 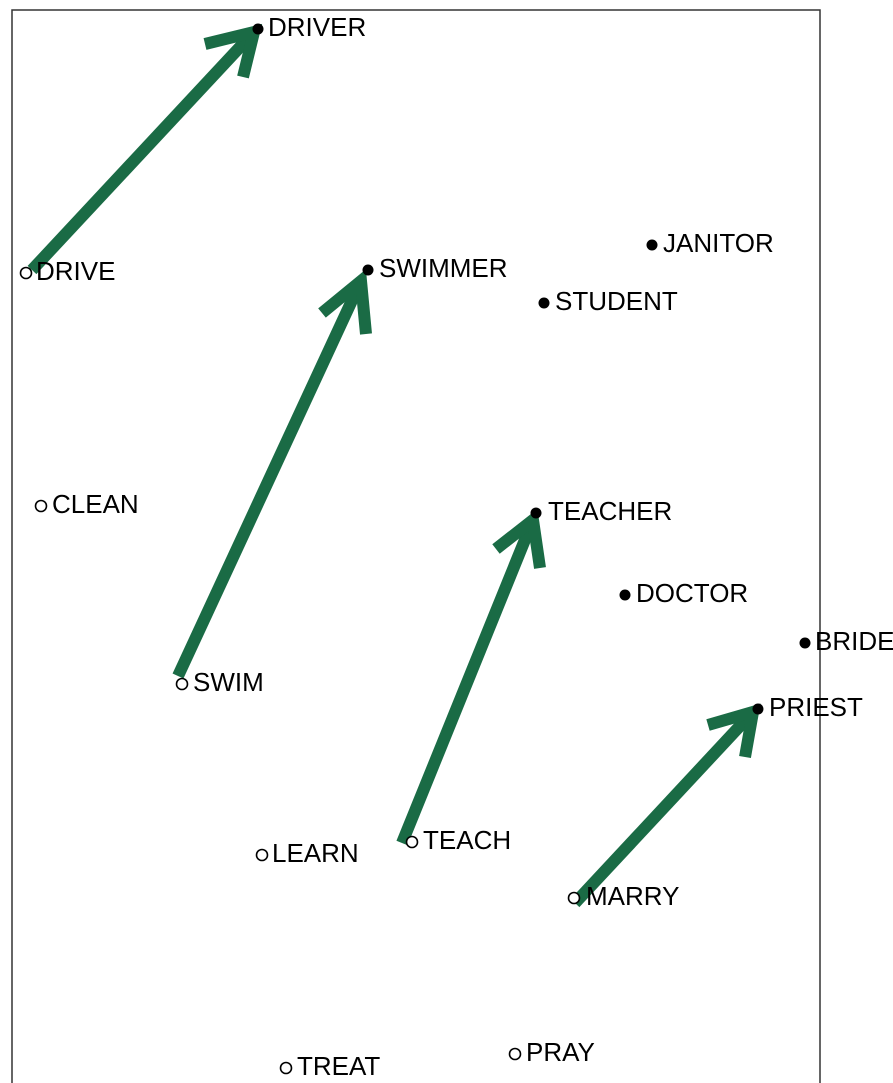 What do you see at coordinates (718, 243) in the screenshot?
I see `label: JANITOR` at bounding box center [718, 243].